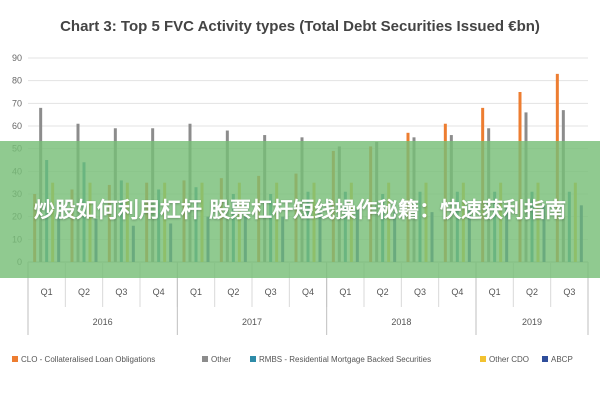 The width and height of the screenshot is (600, 400). What do you see at coordinates (103, 322) in the screenshot?
I see `group-label: 2016` at bounding box center [103, 322].